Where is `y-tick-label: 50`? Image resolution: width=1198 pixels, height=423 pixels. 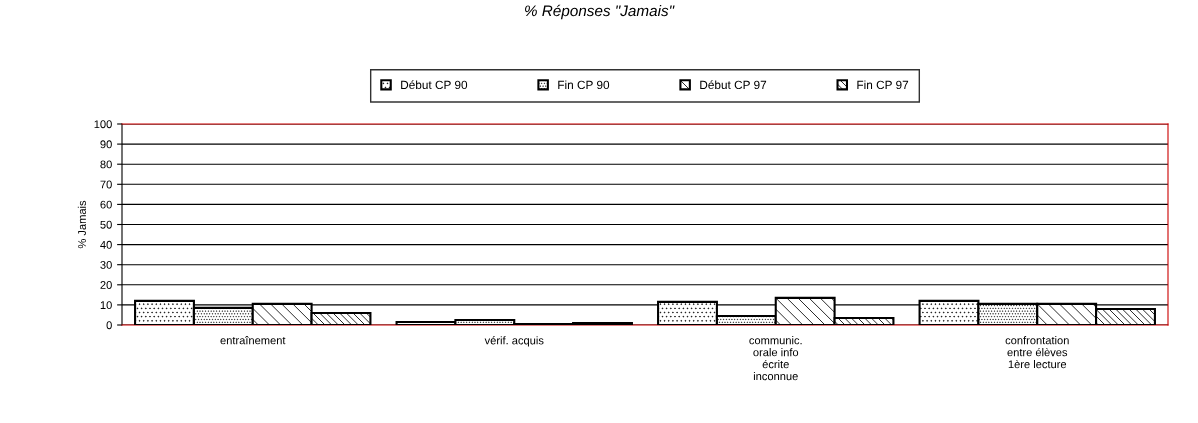
y-tick-label: 50 is located at coordinates (106, 224).